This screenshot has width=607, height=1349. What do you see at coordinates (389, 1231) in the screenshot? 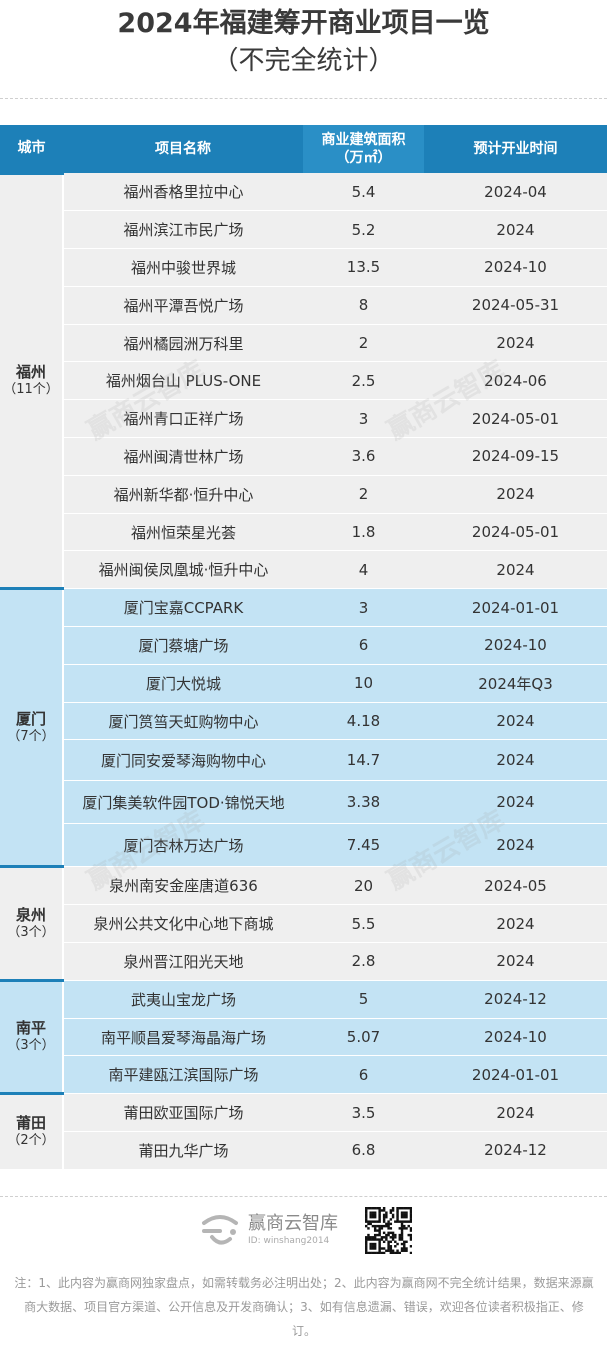
I see `qr-code-icon` at bounding box center [389, 1231].